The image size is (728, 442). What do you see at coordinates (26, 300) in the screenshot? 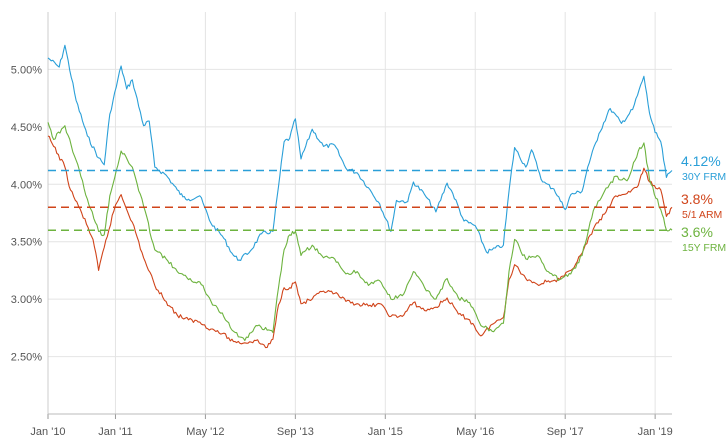
I see `y-tick-label: 3.00%` at bounding box center [26, 300].